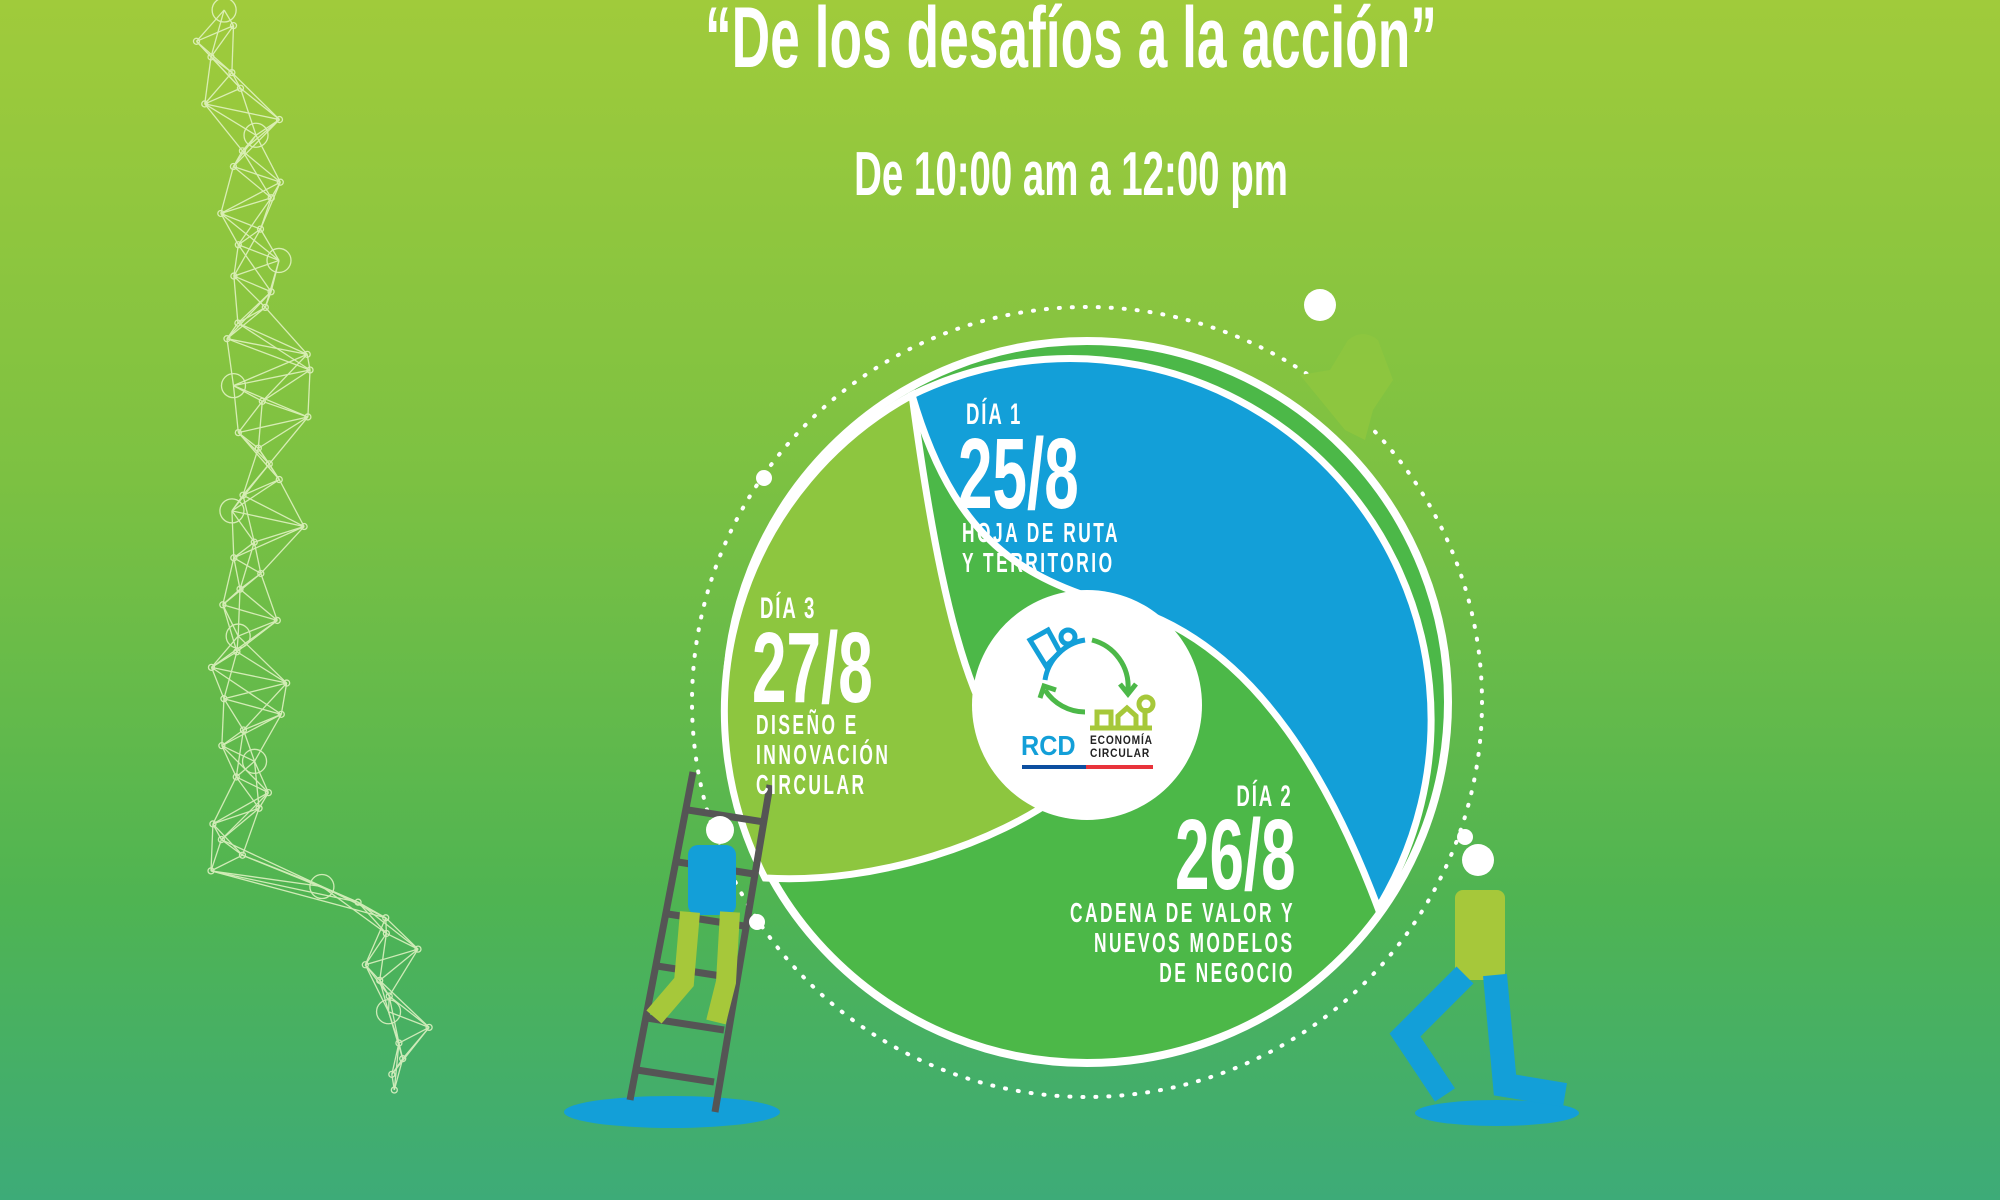 This screenshot has width=2000, height=1200. What do you see at coordinates (1071, 43) in the screenshot?
I see `event-title: “De los desafíos a la acción”` at bounding box center [1071, 43].